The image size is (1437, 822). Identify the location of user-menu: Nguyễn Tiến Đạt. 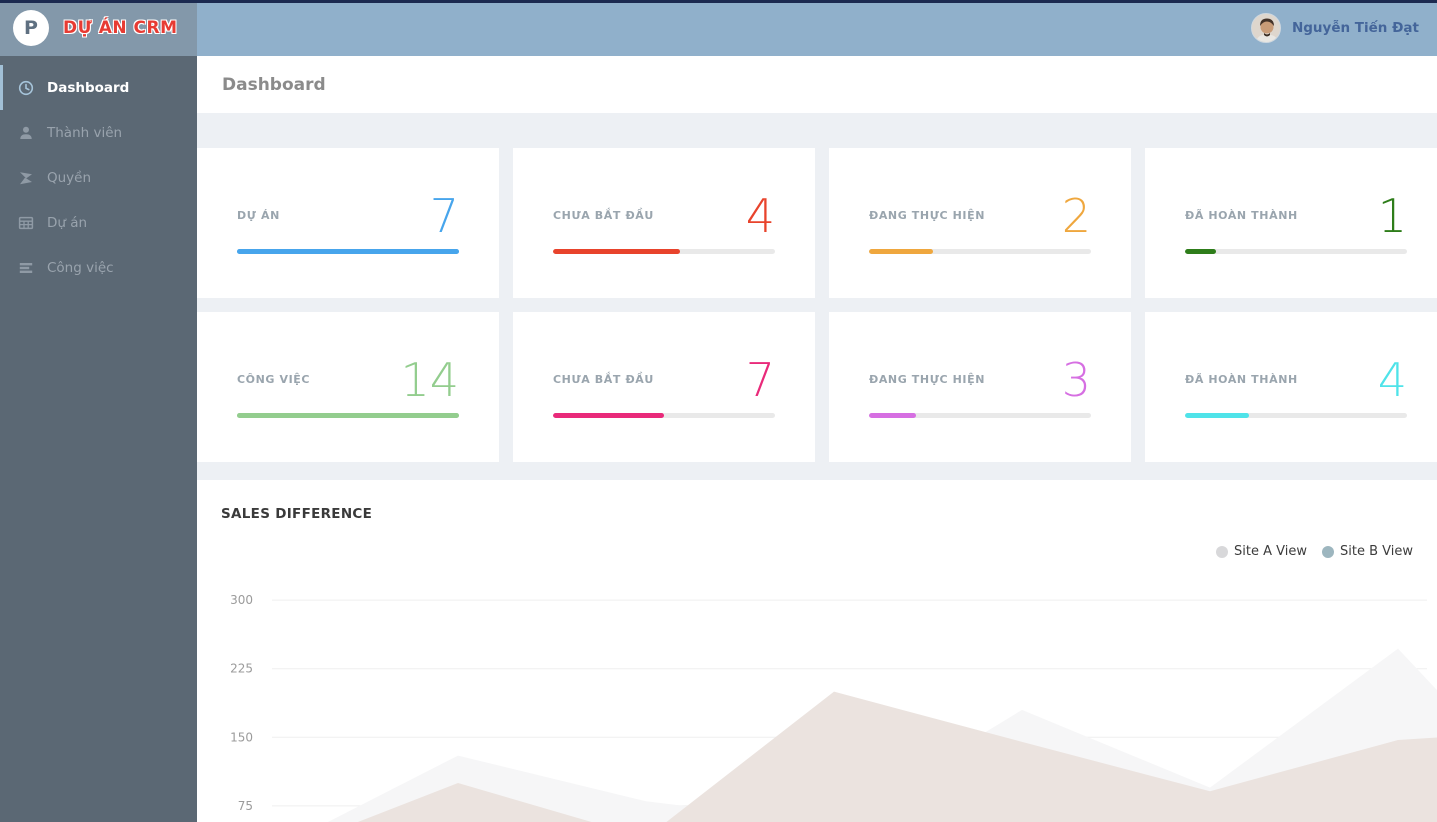
(1334, 28).